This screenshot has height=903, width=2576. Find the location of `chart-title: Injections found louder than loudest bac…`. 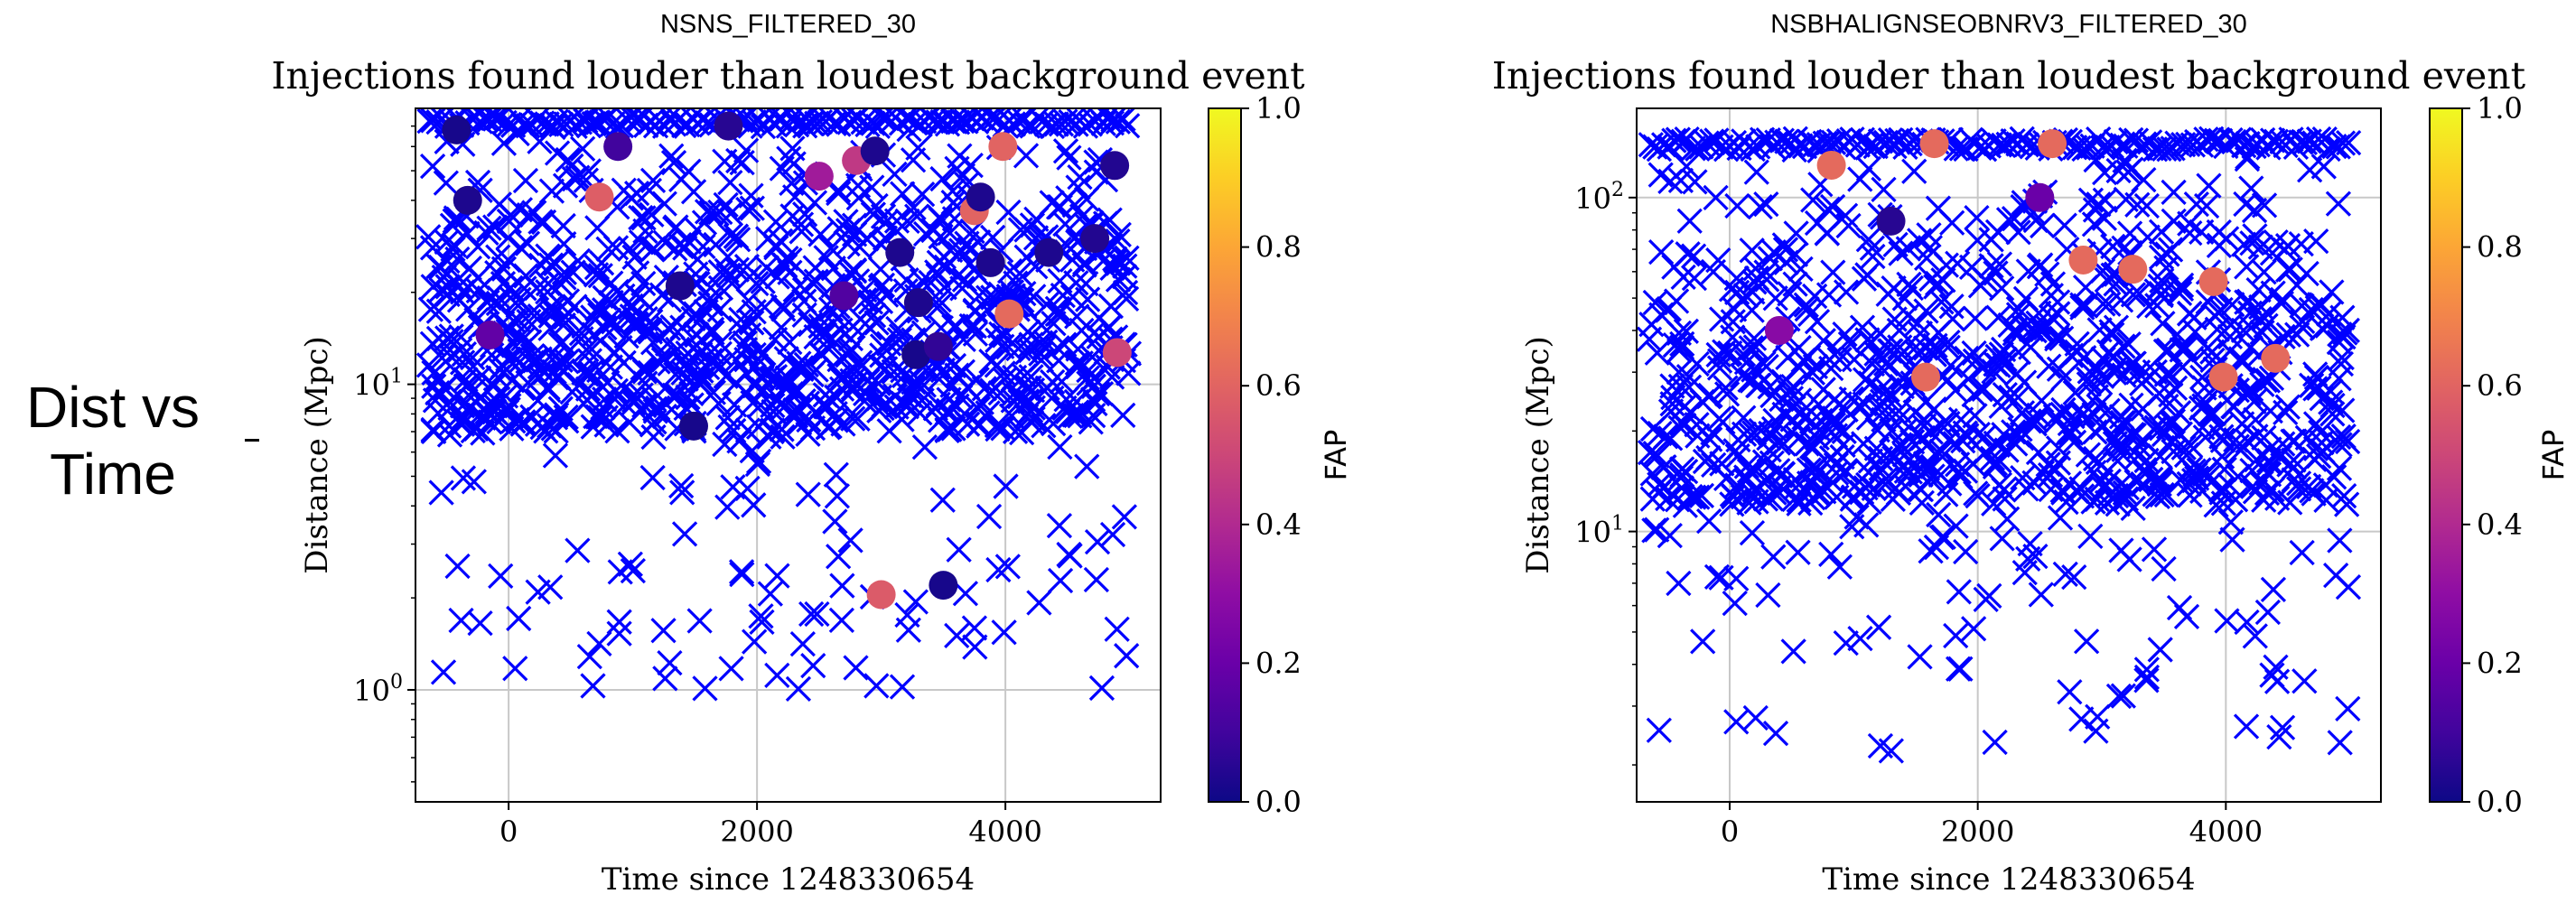

chart-title: Injections found louder than loudest bac… is located at coordinates (788, 76).